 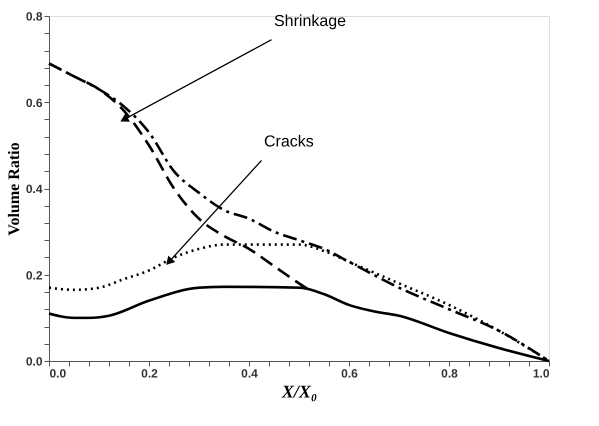 I want to click on x-tick-label: 1.0, so click(x=541, y=373).